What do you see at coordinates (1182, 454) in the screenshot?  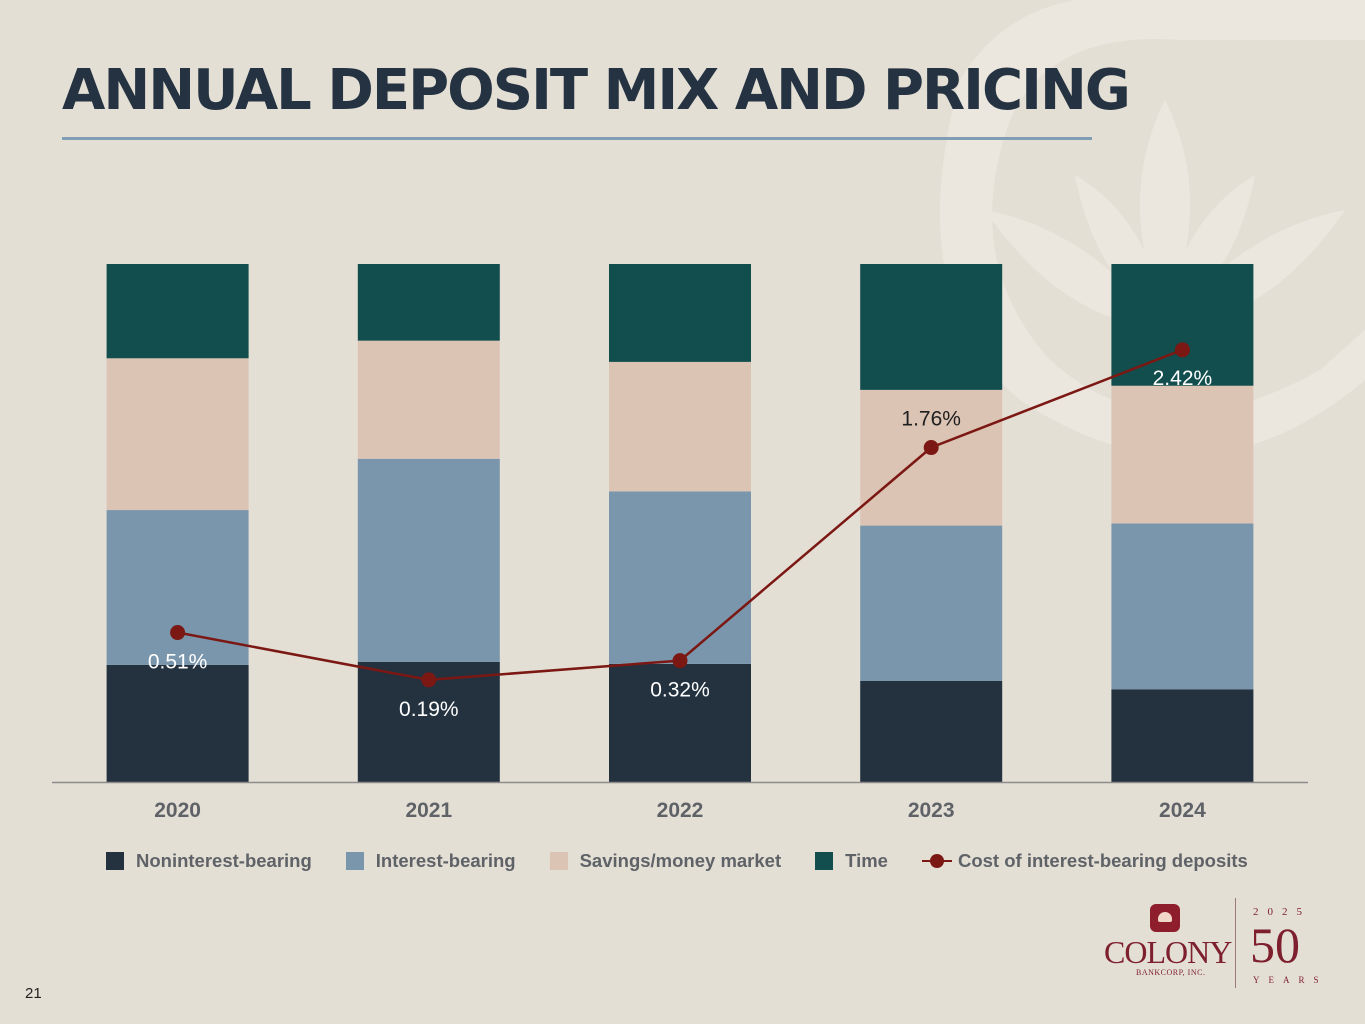 I see `bar-2024-savings-money-market` at bounding box center [1182, 454].